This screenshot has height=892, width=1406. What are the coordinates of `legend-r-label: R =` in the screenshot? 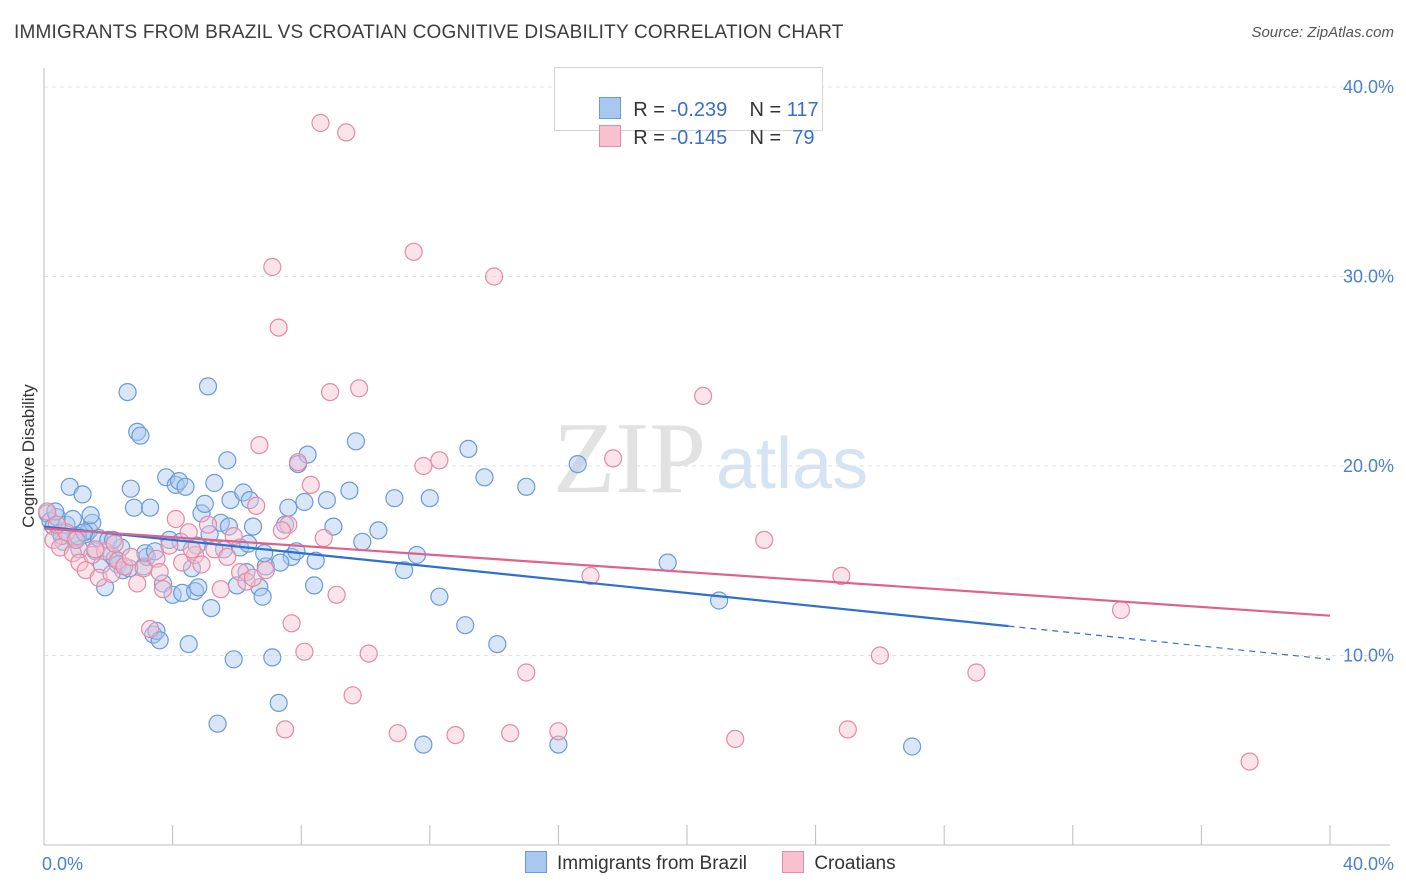 It's located at (649, 138).